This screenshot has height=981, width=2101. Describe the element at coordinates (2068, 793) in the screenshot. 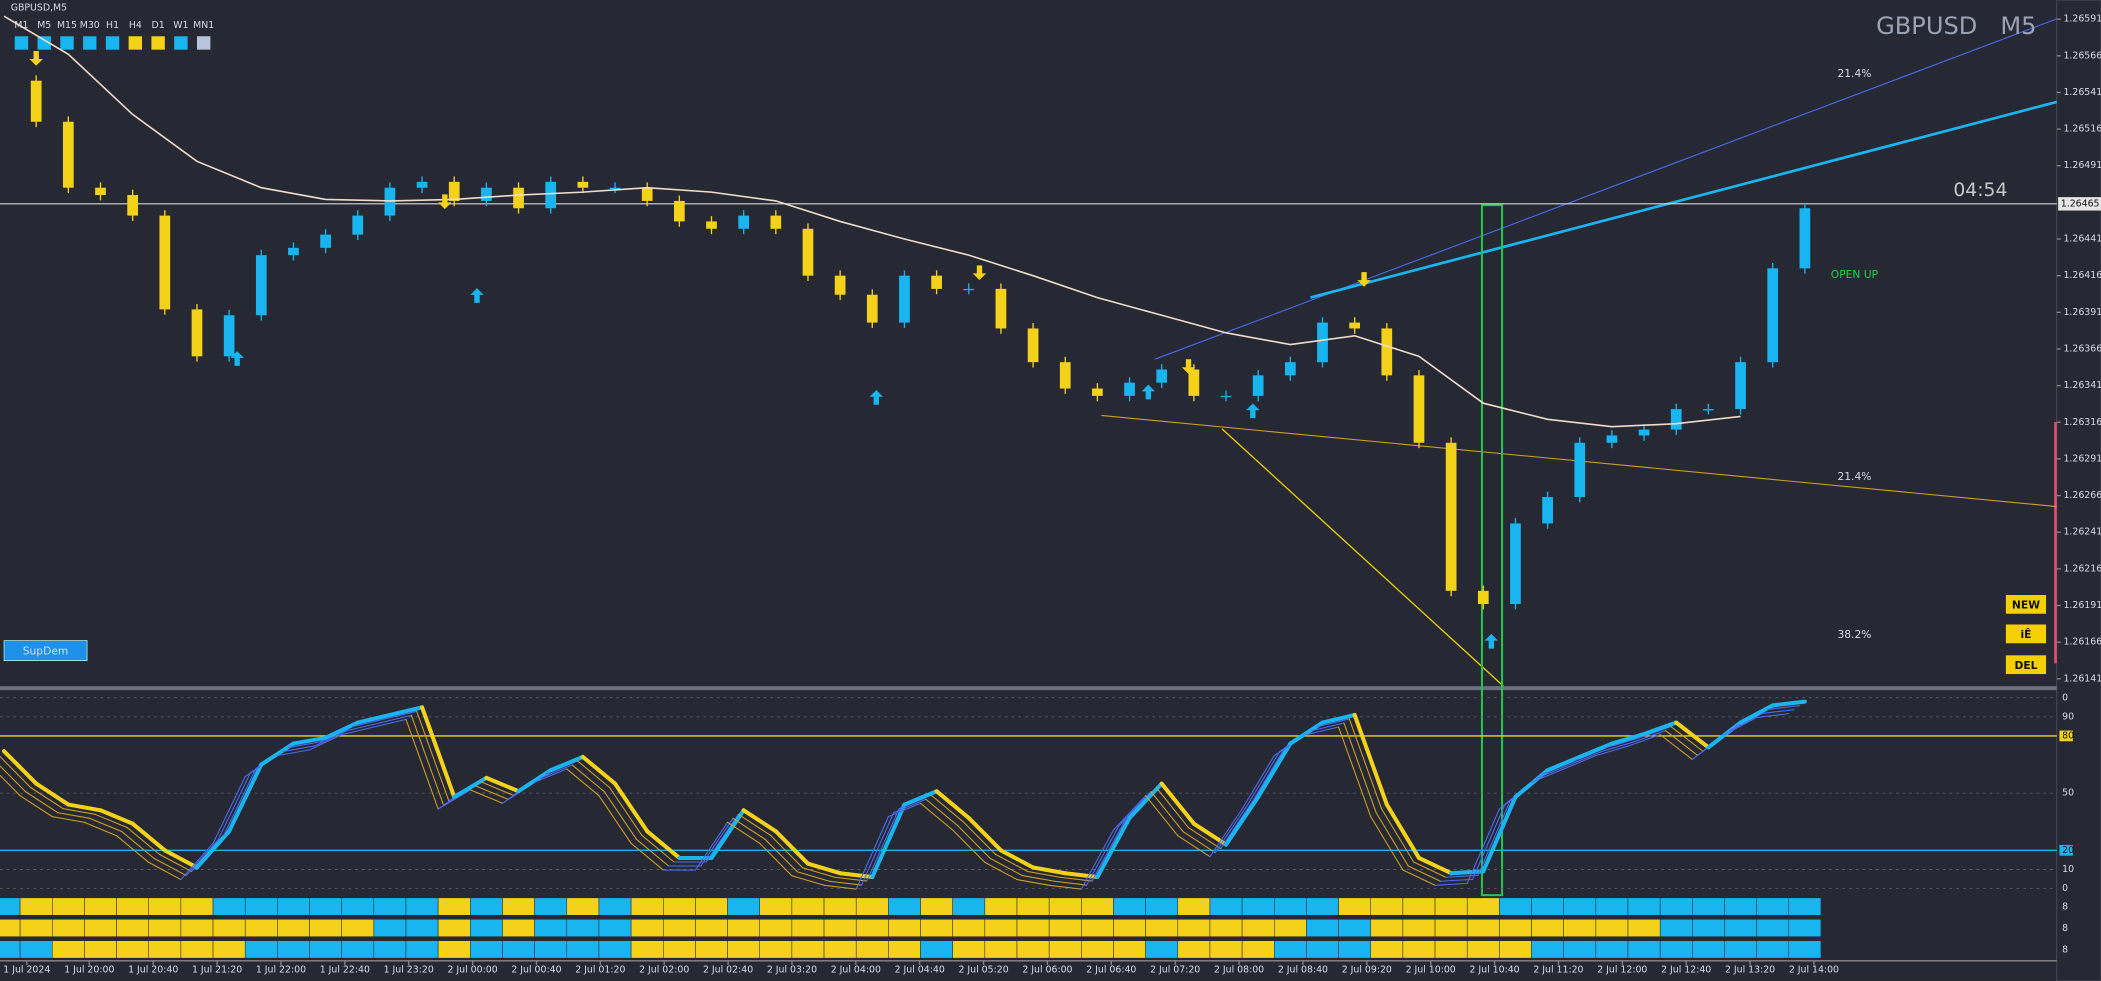

I see `osc-tick-label: 50` at that location.